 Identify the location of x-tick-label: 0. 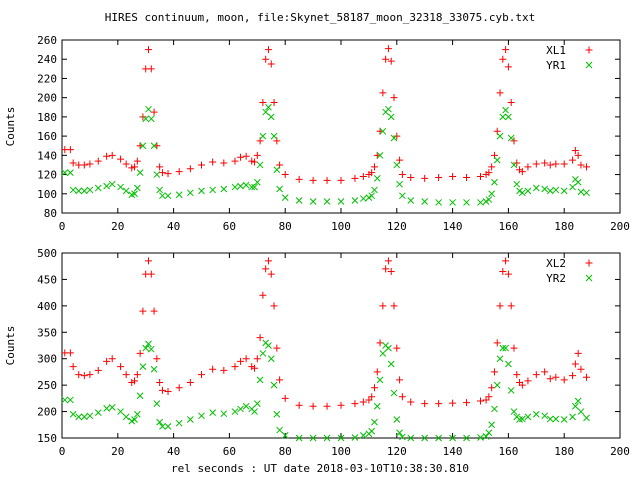
(62, 451).